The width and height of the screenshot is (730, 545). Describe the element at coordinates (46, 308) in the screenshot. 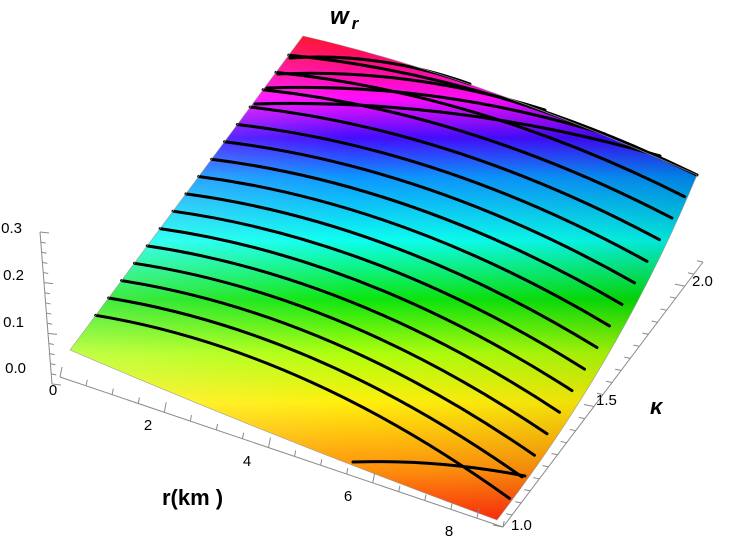

I see `z-axis-line` at that location.